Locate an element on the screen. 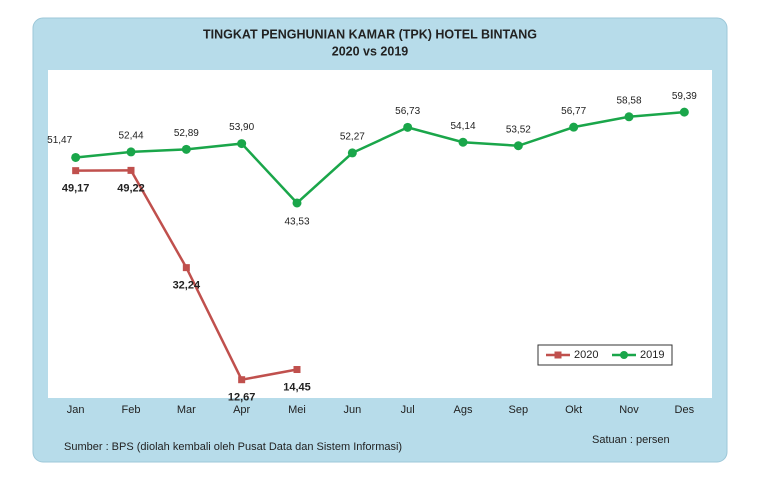 This screenshot has height=482, width=760. data-label: 49,17 is located at coordinates (76, 189).